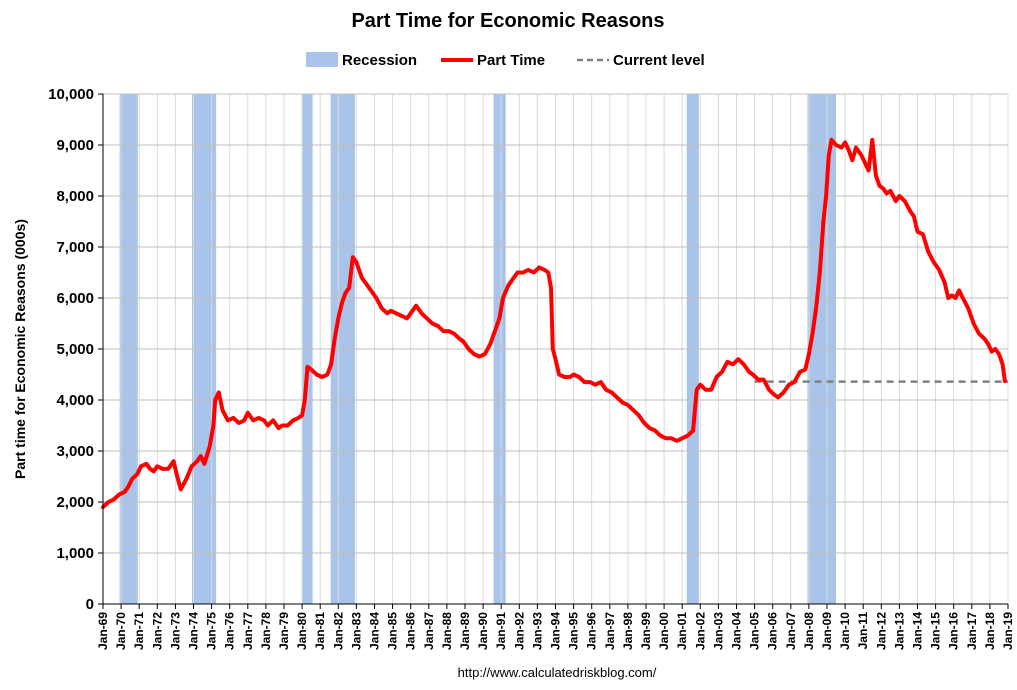 The height and width of the screenshot is (690, 1017). Describe the element at coordinates (157, 631) in the screenshot. I see `x-tick-label: Jan-72` at that location.